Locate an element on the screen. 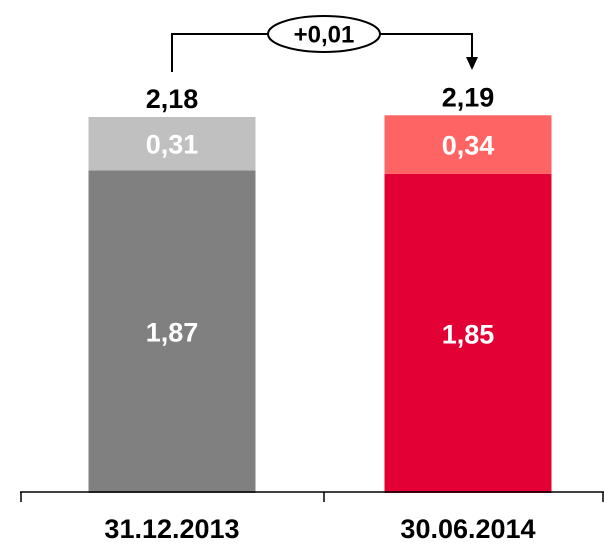 This screenshot has width=604, height=558. delta-layer: +0,01 is located at coordinates (324, 43).